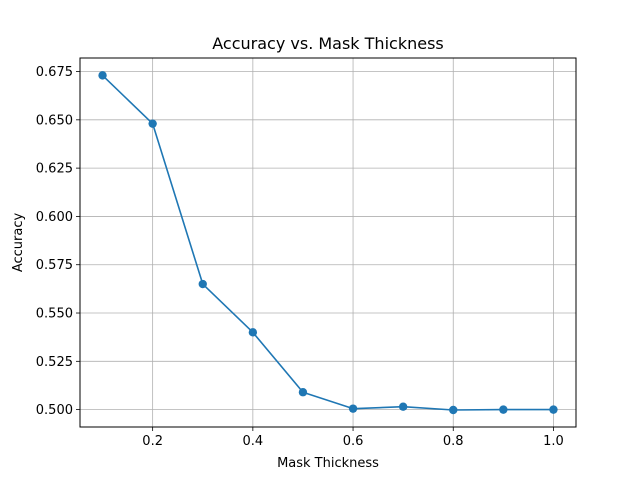 This screenshot has width=640, height=480. What do you see at coordinates (327, 43) in the screenshot?
I see `chart-title: Accuracy vs. Mask Thickness` at bounding box center [327, 43].